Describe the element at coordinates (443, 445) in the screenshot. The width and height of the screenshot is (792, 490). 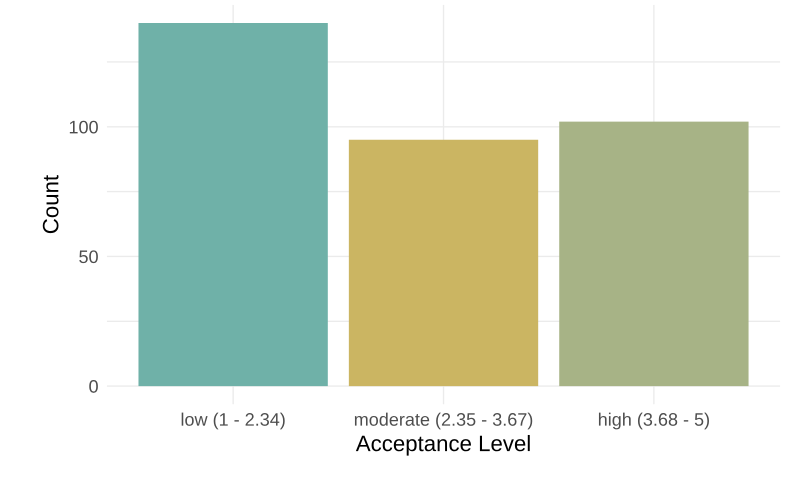
I see `x-axis-title: Acceptance Level` at that location.